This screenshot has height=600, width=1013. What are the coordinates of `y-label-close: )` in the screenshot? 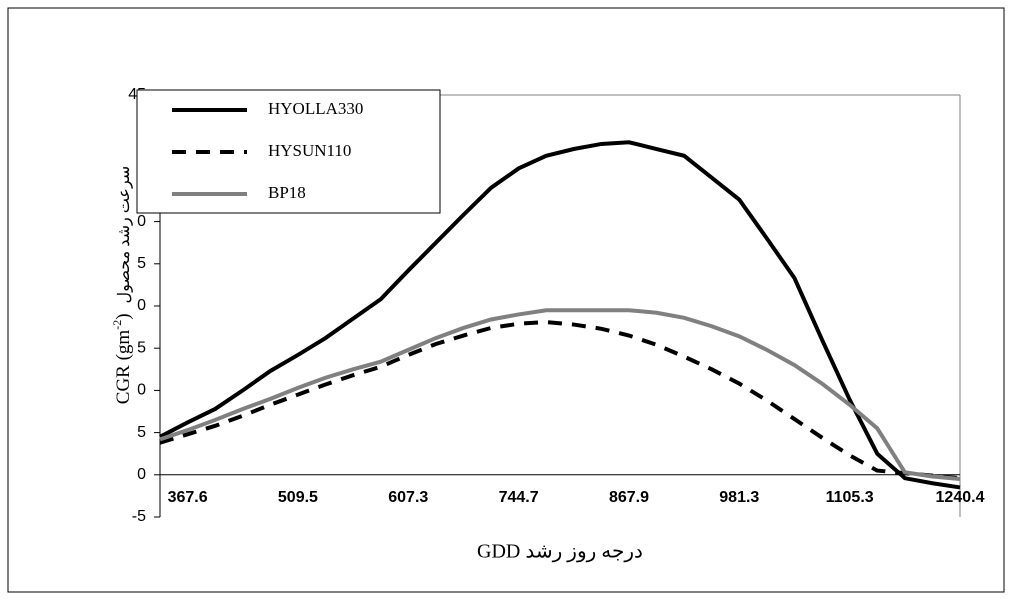 It's located at (123, 316).